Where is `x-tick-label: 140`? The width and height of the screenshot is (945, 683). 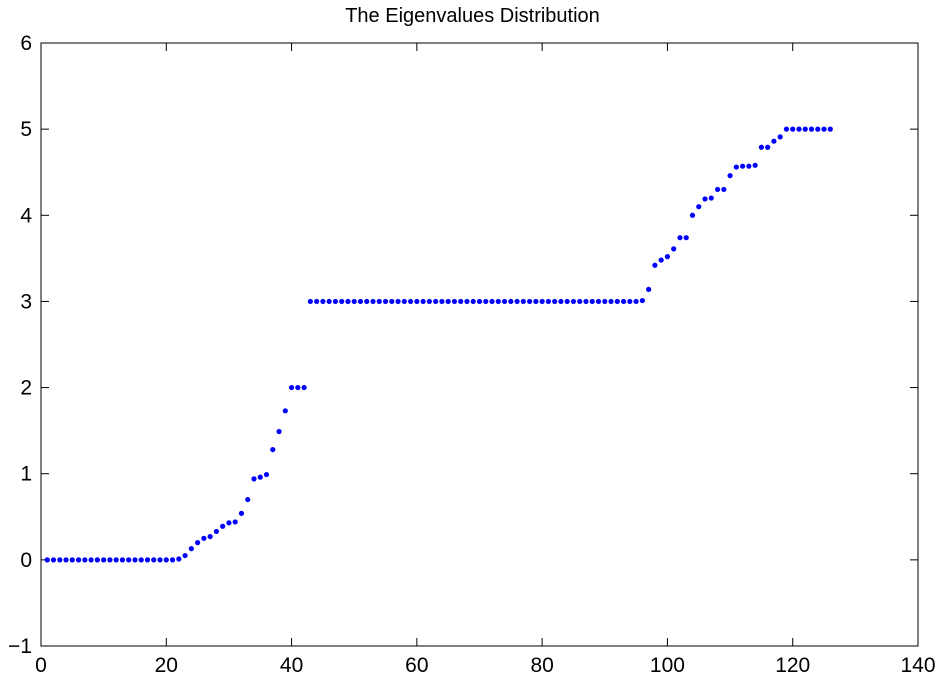 x-tick-label: 140 is located at coordinates (917, 665).